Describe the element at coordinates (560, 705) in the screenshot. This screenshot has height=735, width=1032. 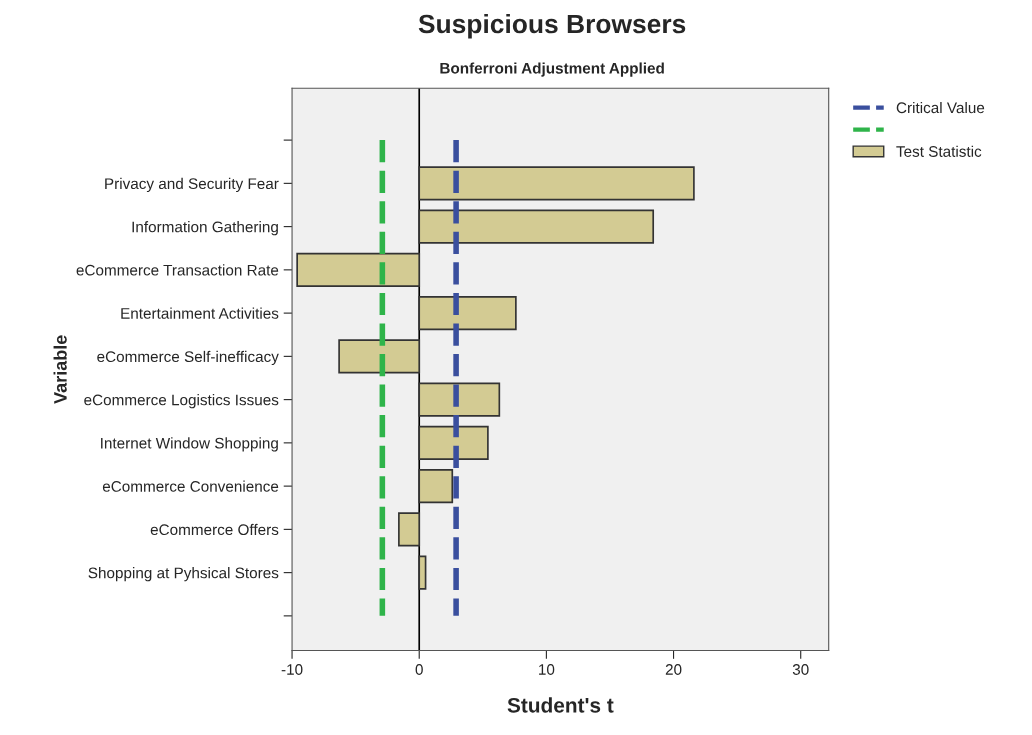
I see `x-axis-title: Student's t` at that location.